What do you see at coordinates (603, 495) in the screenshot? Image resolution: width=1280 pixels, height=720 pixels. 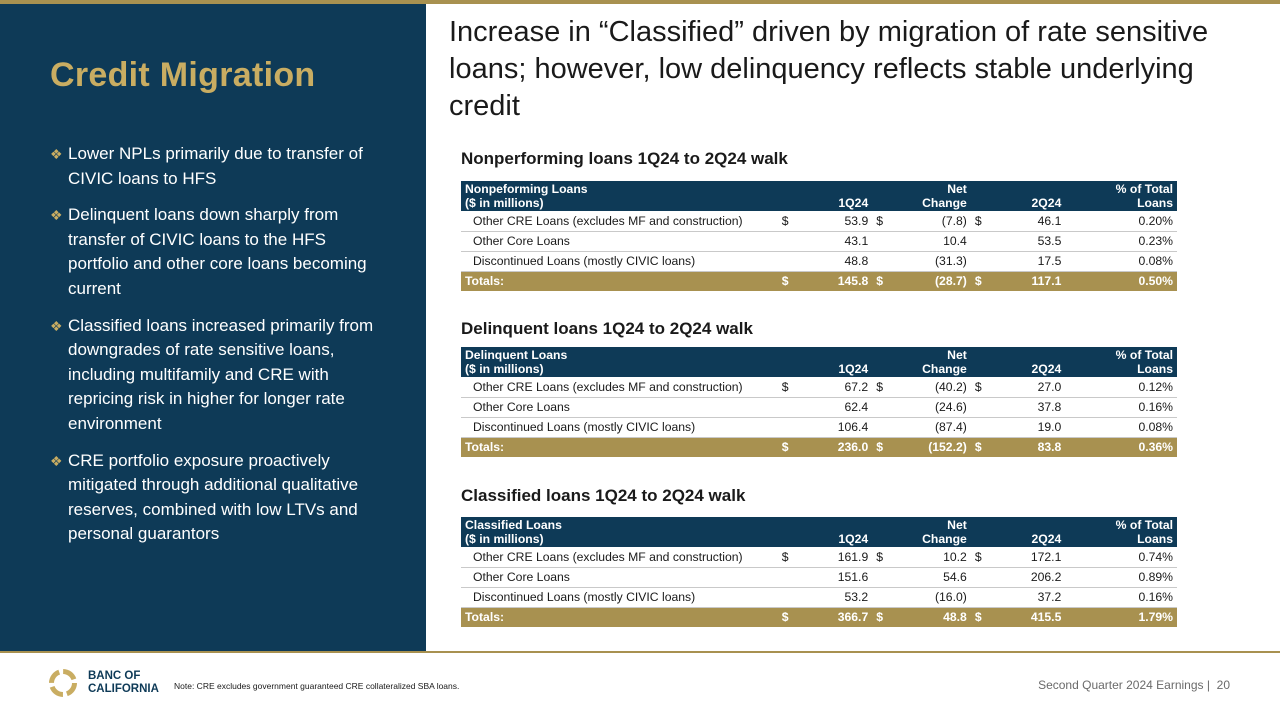 I see `classified-section-title: Classified loans 1Q24 to 2Q24 walk` at bounding box center [603, 495].